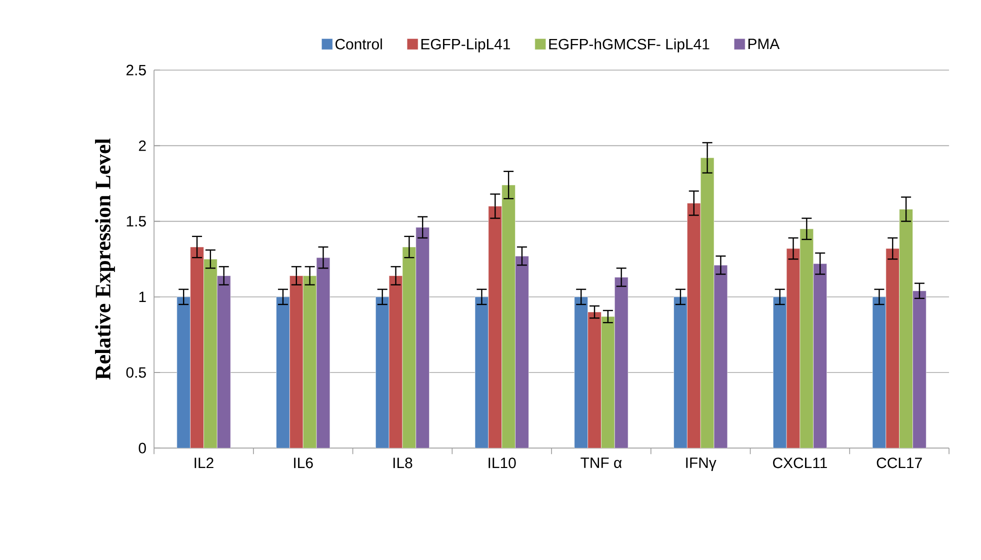 This screenshot has height=560, width=981. What do you see at coordinates (800, 463) in the screenshot?
I see `x-tick-label: CXCL11` at bounding box center [800, 463].